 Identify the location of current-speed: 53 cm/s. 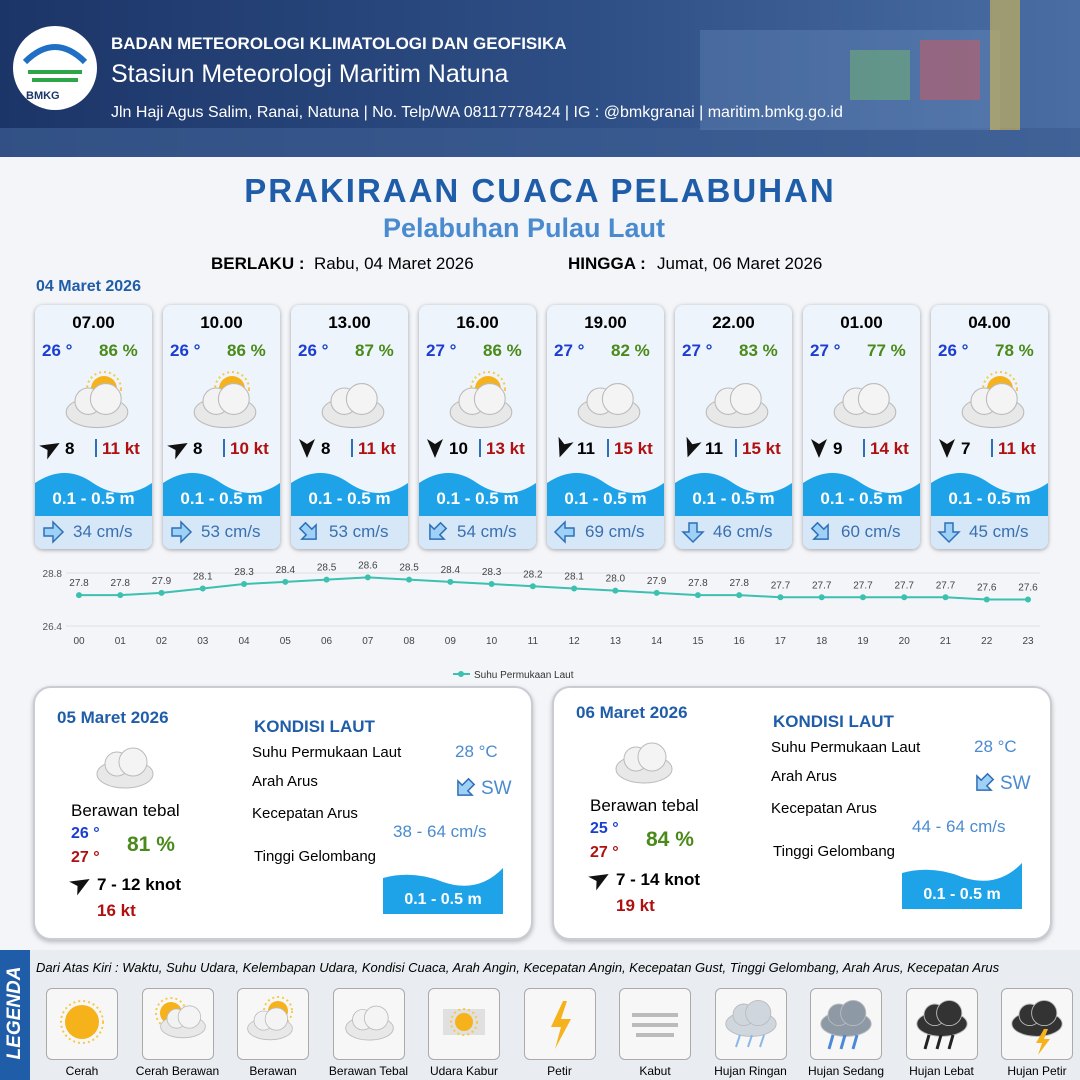
(231, 531).